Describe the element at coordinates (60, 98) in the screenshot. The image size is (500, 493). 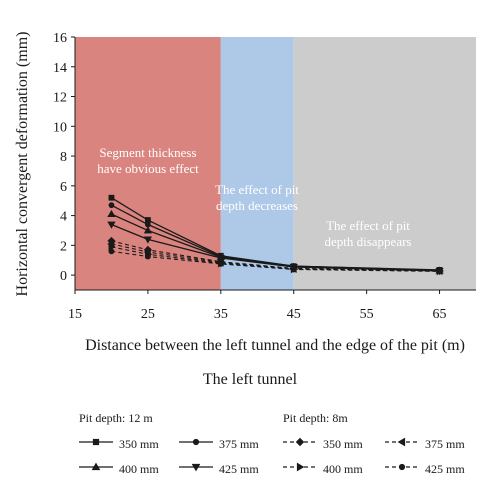
I see `y-tick-label: 12` at that location.